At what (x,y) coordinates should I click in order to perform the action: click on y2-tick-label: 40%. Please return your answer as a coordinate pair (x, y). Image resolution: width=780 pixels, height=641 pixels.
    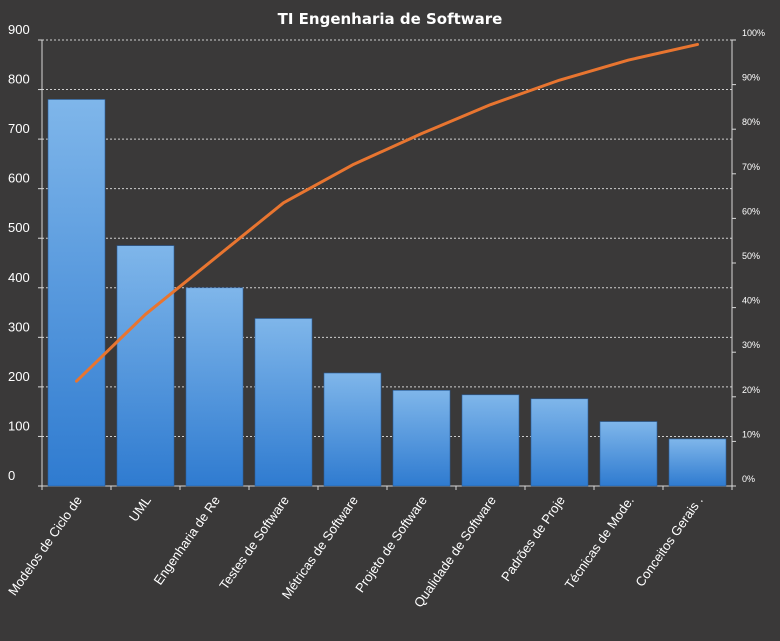
    Looking at the image, I should click on (751, 301).